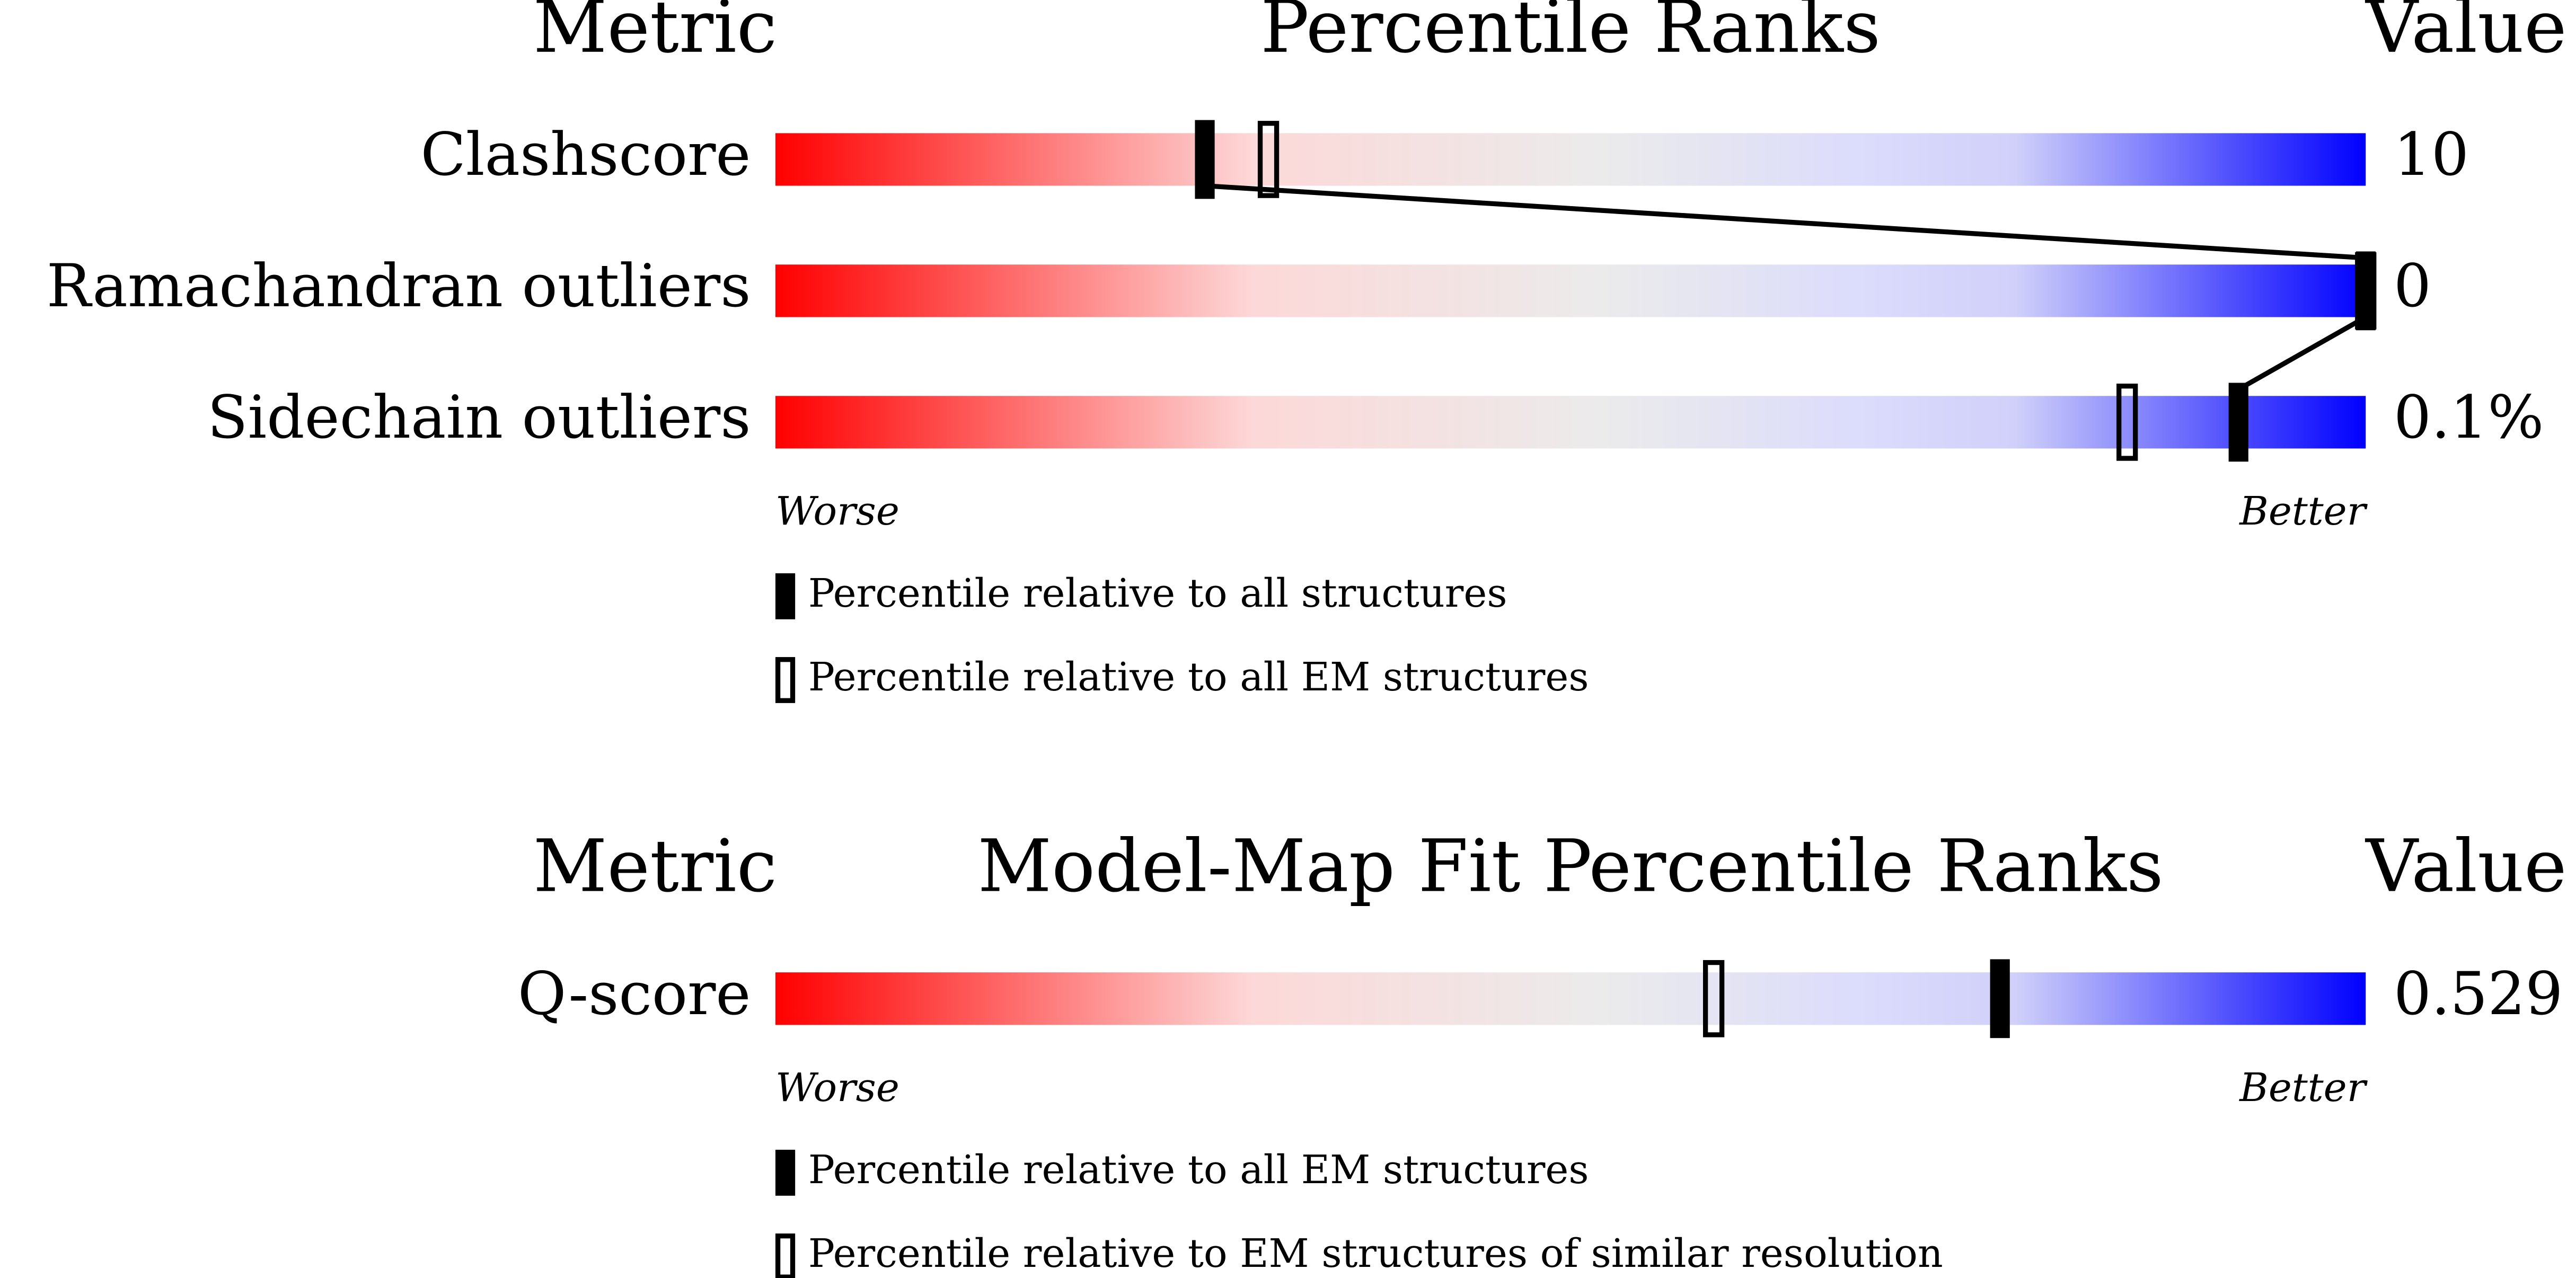 The width and height of the screenshot is (2576, 1278). What do you see at coordinates (634, 994) in the screenshot?
I see `metric-label: Q-score` at bounding box center [634, 994].